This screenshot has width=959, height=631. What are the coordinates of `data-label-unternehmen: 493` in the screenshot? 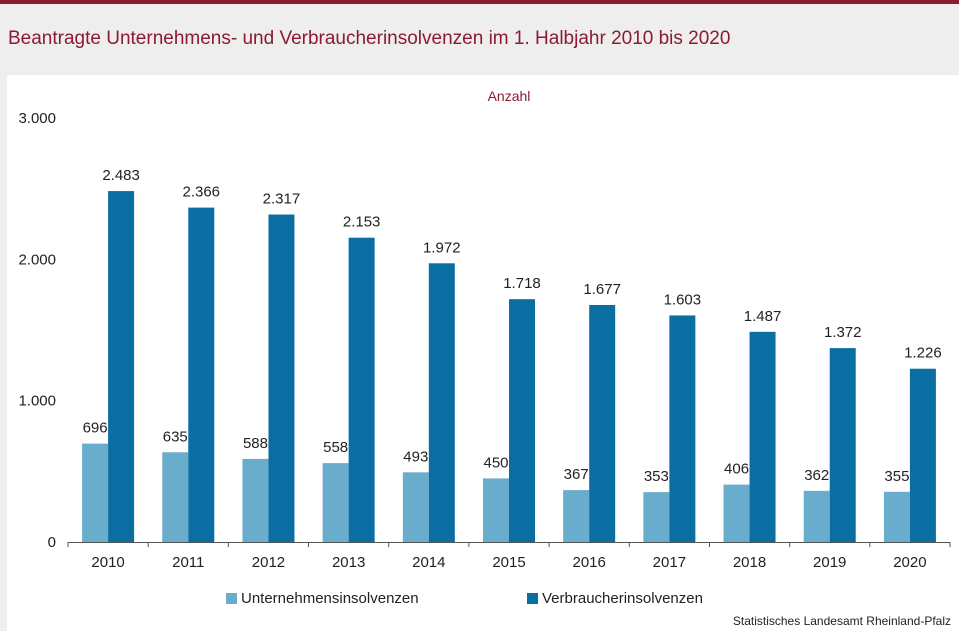 It's located at (415, 456).